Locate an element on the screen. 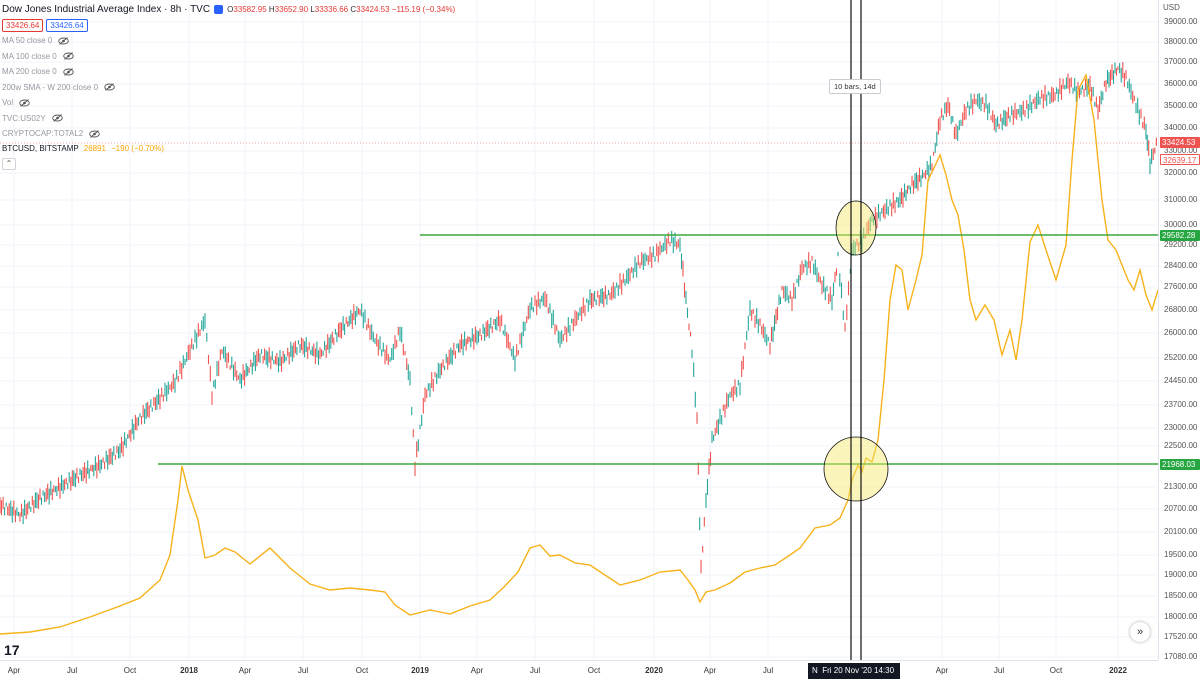 This screenshot has height=680, width=1200. price-tick: 35000.00 is located at coordinates (1181, 105).